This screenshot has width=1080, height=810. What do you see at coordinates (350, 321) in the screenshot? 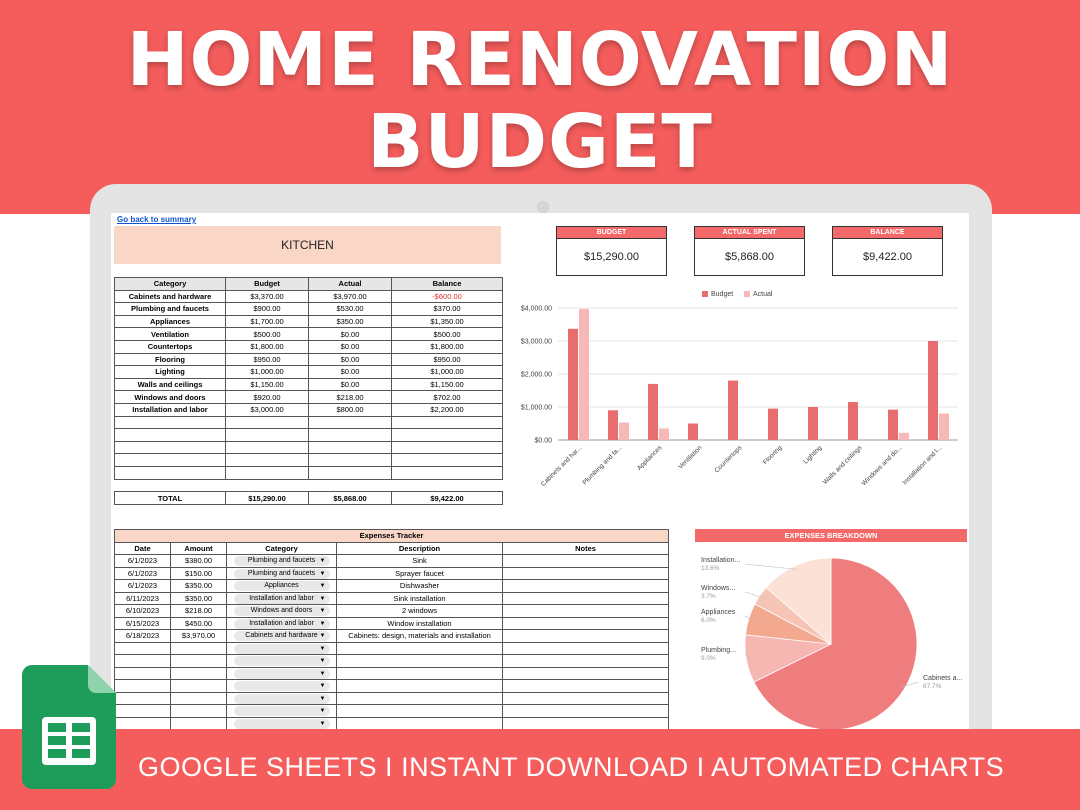
I see `actual-cell: $350.00` at bounding box center [350, 321].